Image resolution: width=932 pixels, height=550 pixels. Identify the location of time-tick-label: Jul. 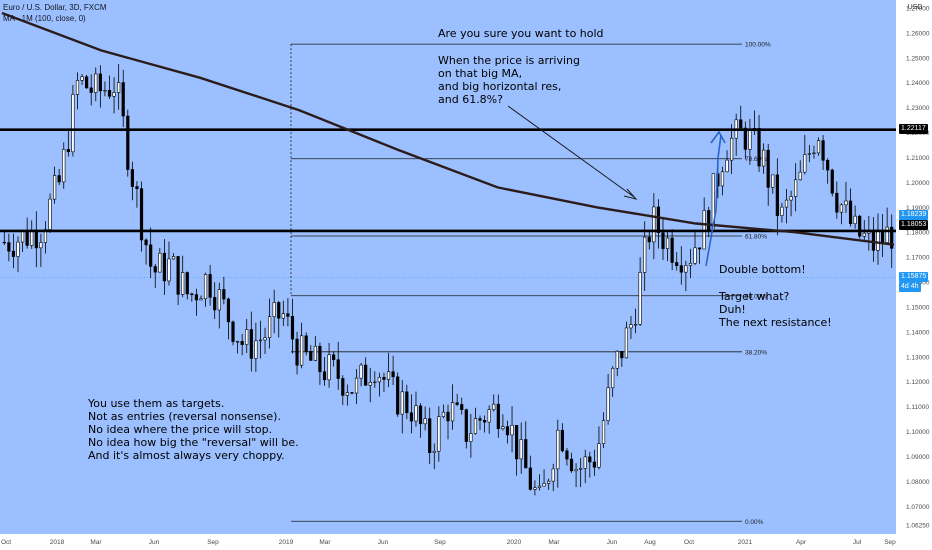
(857, 542).